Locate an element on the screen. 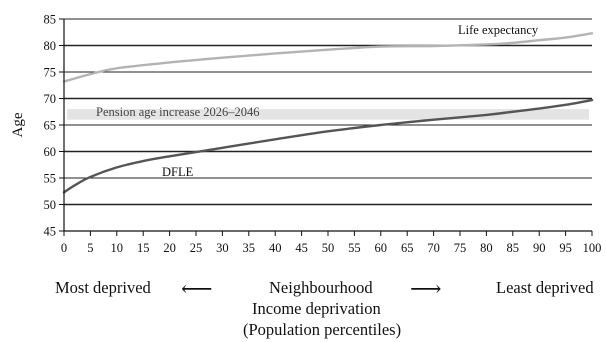 The height and width of the screenshot is (342, 606). y-tick-label-60: 60 is located at coordinates (50, 152).